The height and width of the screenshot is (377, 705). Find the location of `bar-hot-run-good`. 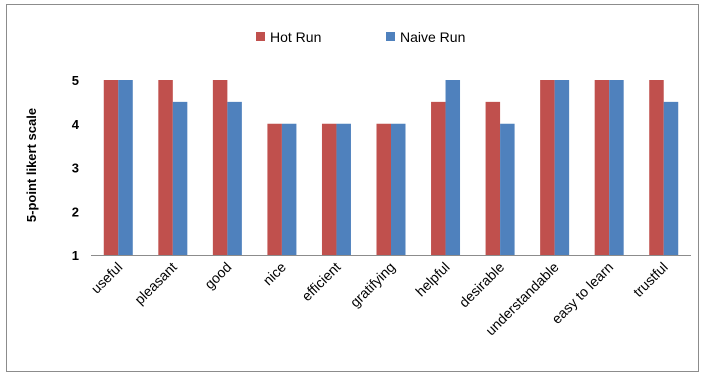

bar-hot-run-good is located at coordinates (220, 167).